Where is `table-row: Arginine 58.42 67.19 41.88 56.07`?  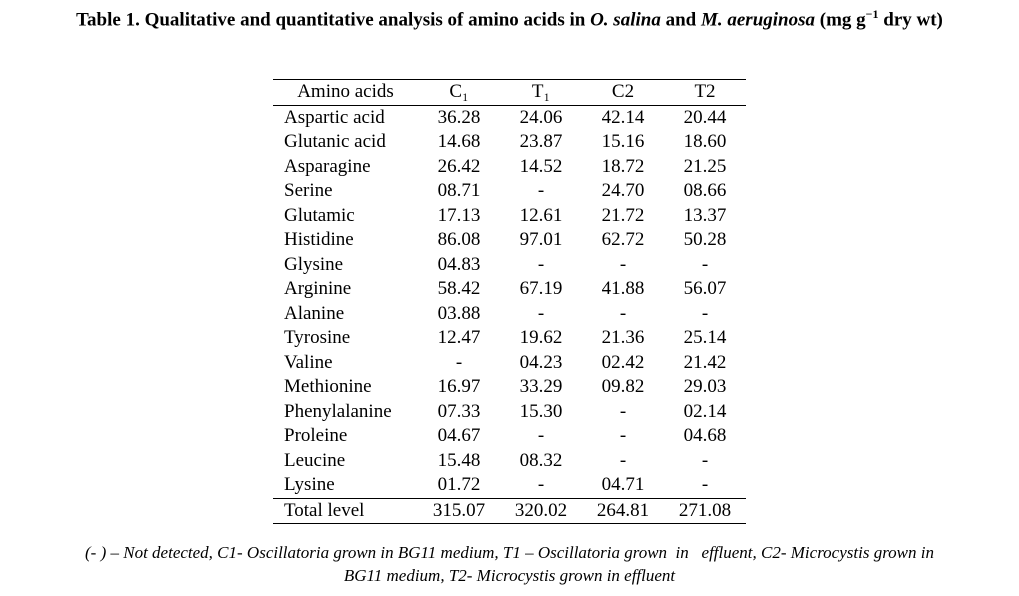
table-row: Arginine 58.42 67.19 41.88 56.07 is located at coordinates (509, 289).